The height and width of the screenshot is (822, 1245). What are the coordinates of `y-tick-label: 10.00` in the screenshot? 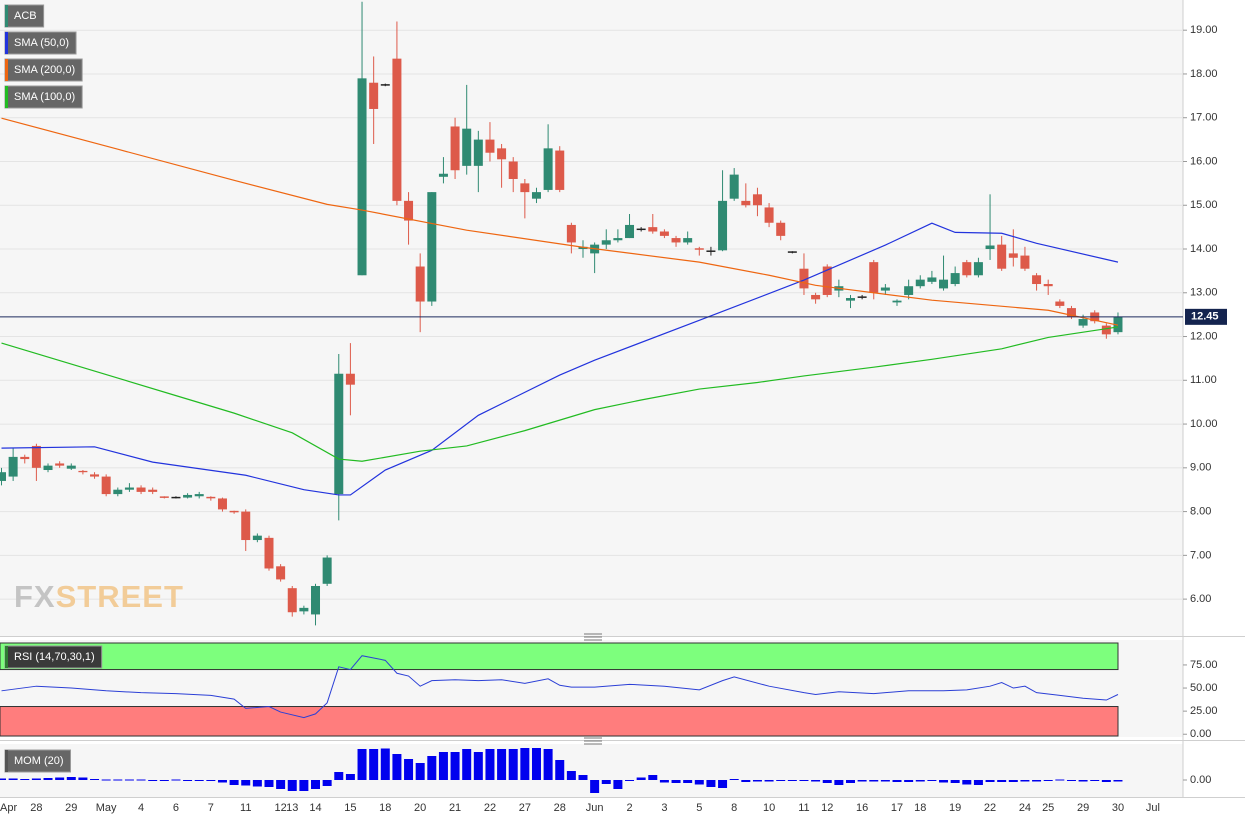 It's located at (1204, 424).